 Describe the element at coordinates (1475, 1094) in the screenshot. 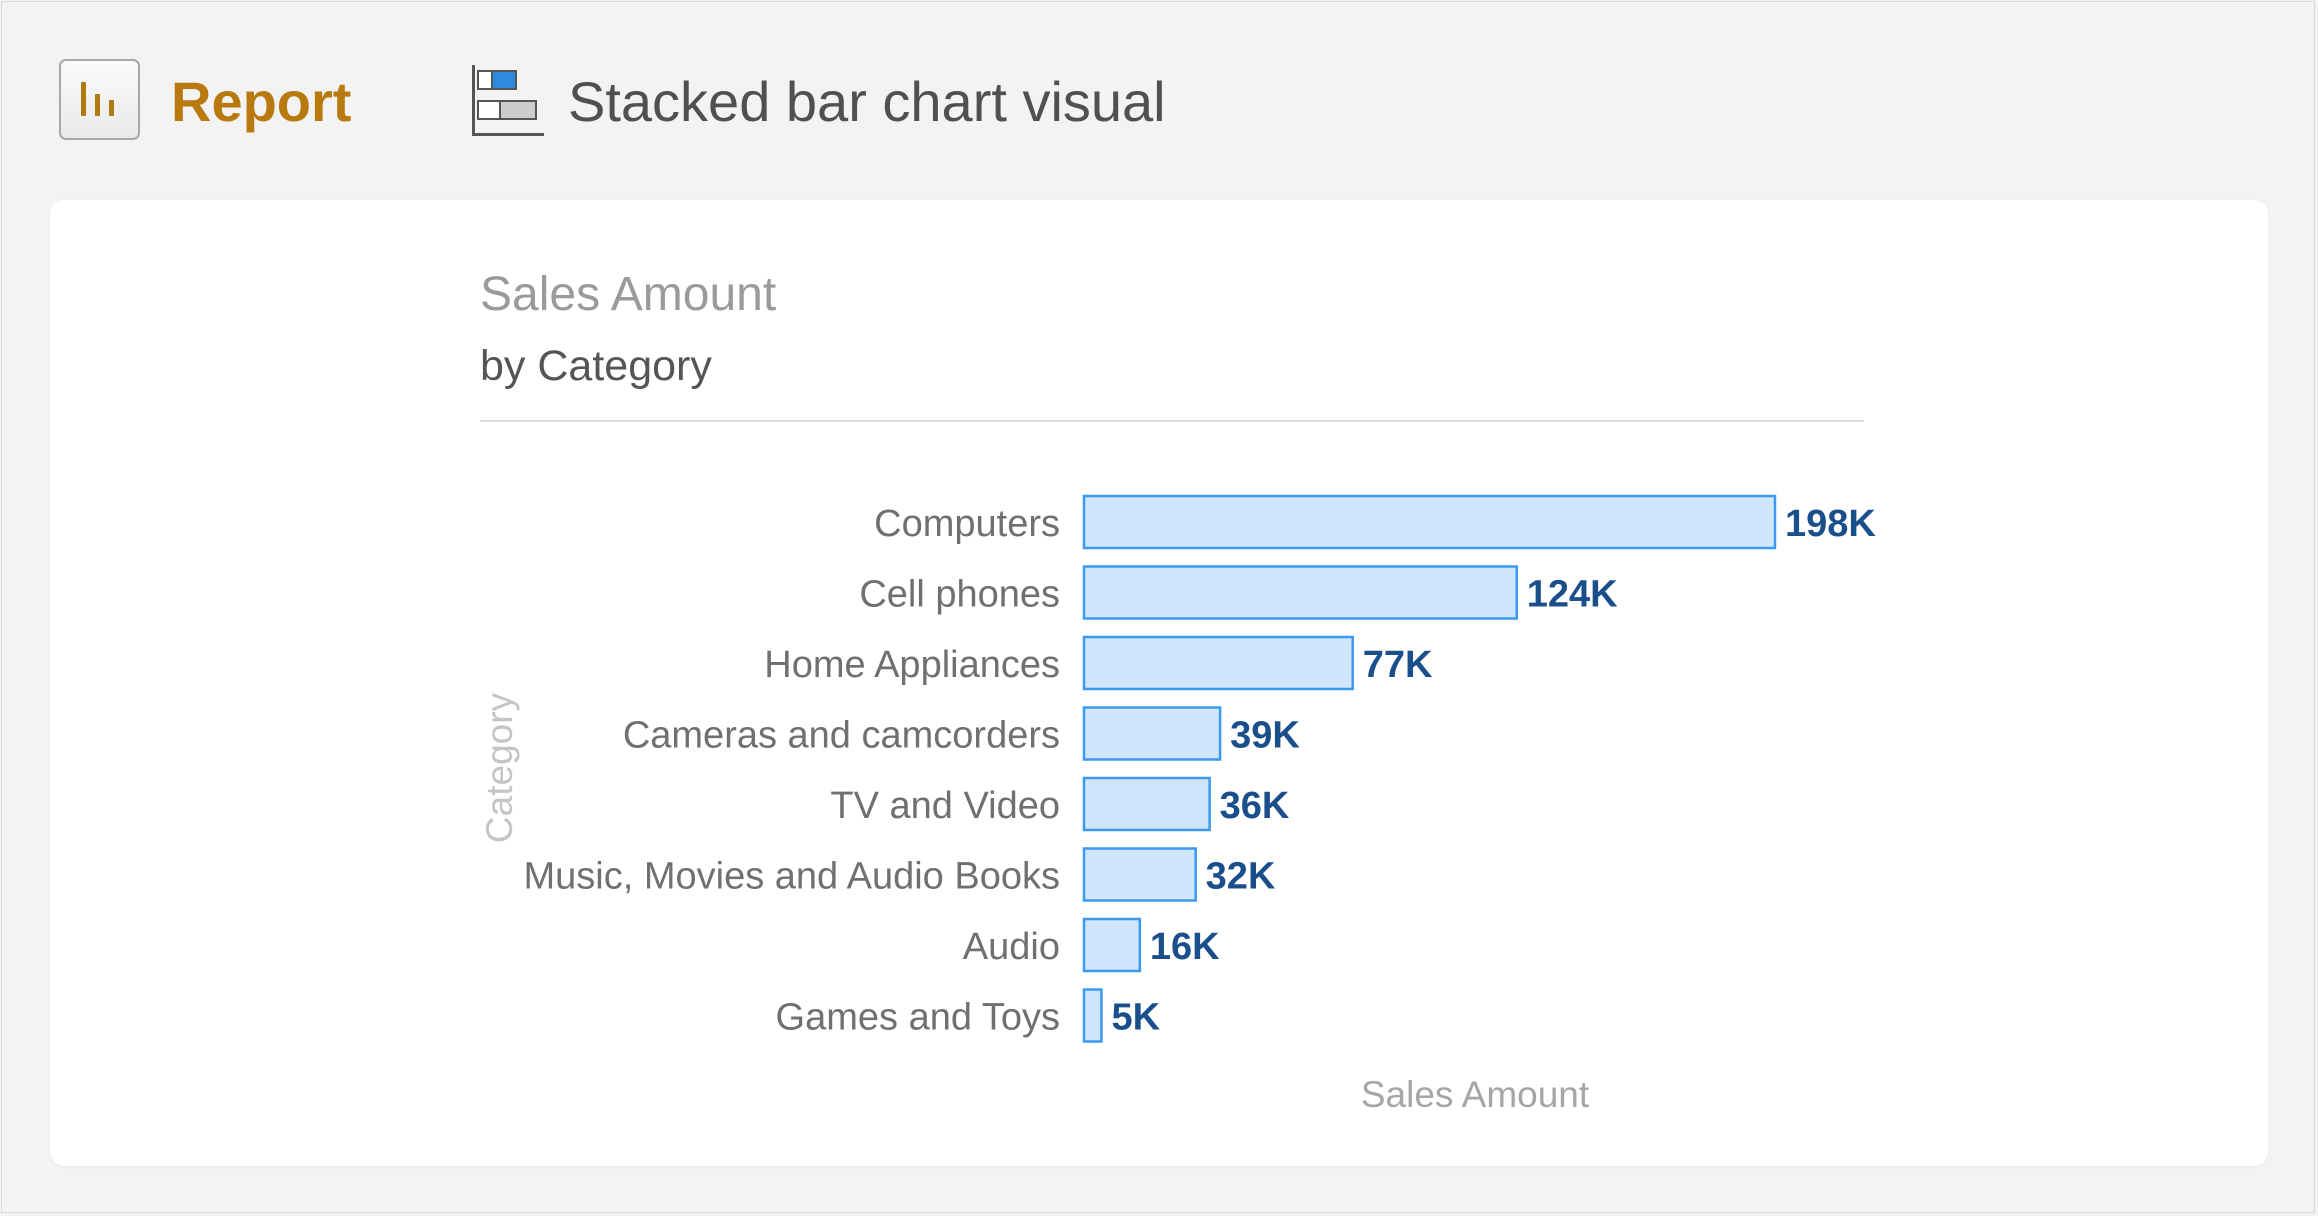

I see `x-axis-title: Sales Amount` at that location.